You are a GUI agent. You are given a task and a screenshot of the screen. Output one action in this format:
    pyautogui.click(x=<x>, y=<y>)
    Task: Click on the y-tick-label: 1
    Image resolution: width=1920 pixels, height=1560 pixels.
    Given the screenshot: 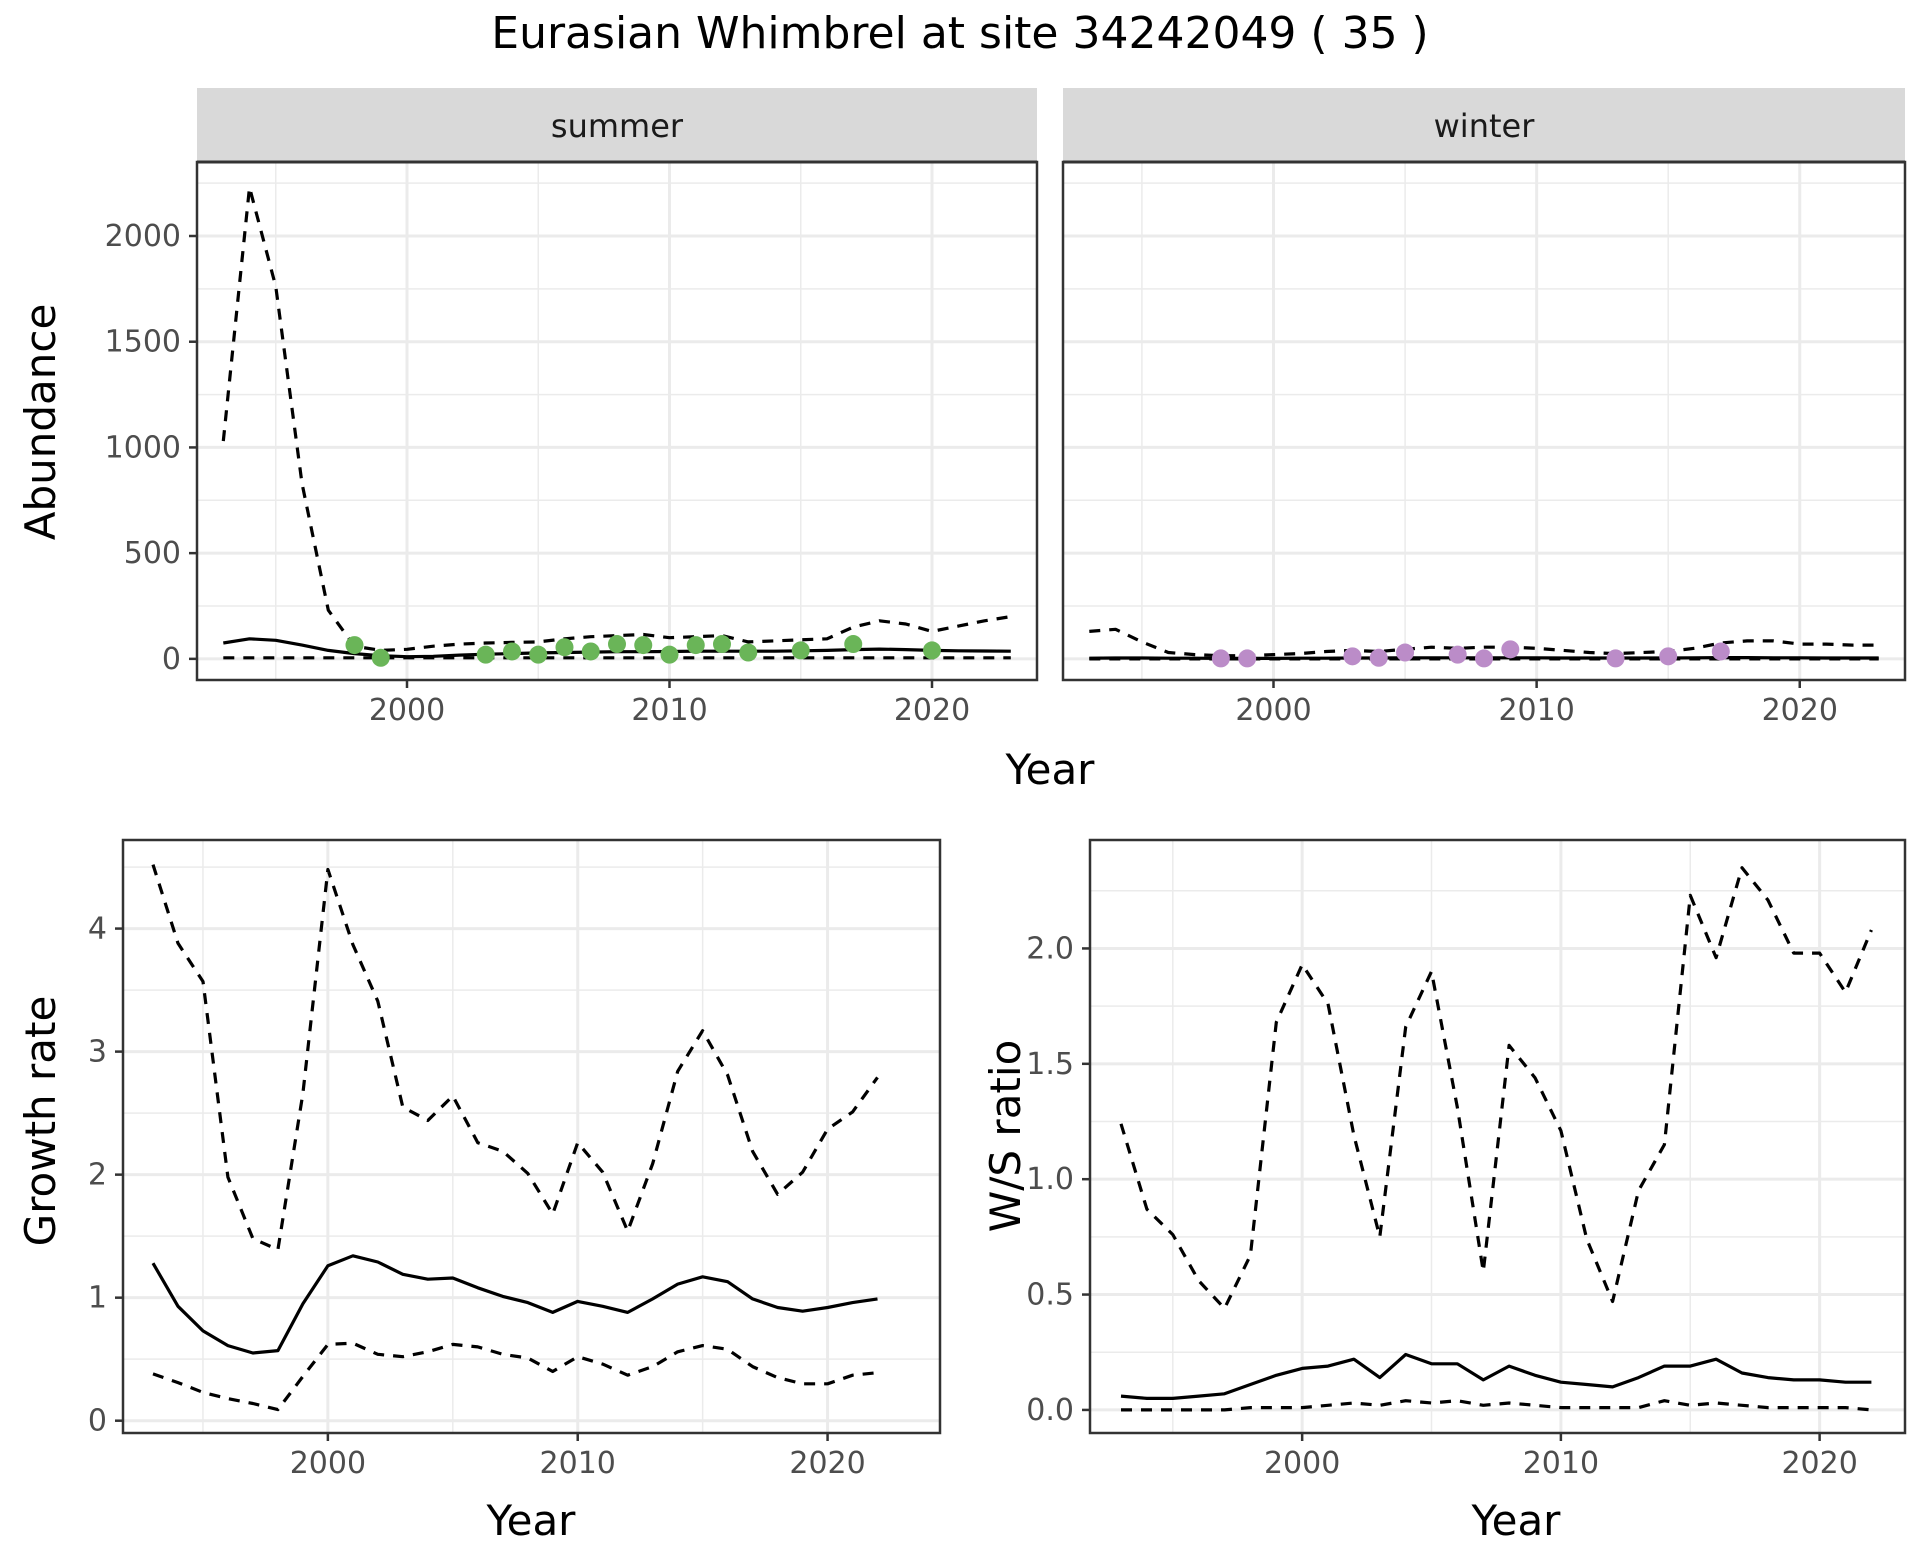 What is the action you would take?
    pyautogui.click(x=97, y=1298)
    